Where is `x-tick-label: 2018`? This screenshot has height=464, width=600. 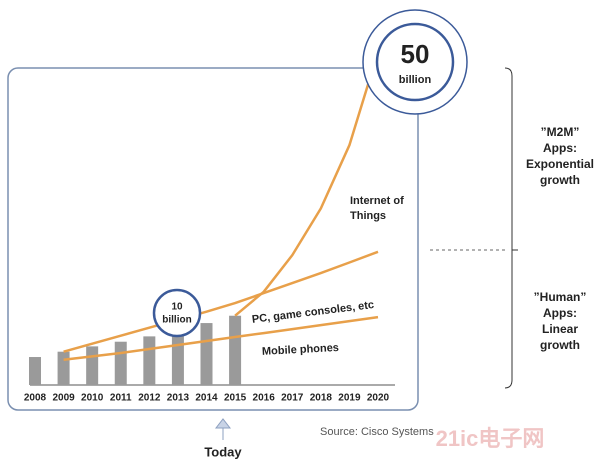 x-tick-label: 2018 is located at coordinates (321, 398).